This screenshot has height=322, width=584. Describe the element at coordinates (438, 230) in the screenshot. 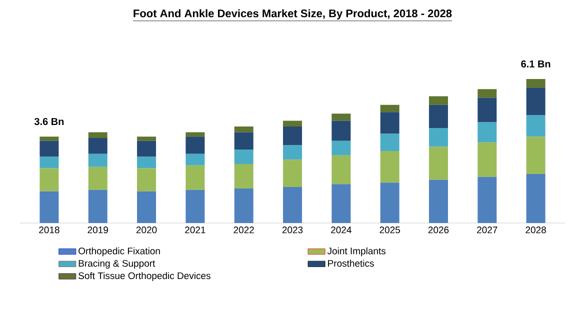

I see `x-tick-label: 2026` at that location.